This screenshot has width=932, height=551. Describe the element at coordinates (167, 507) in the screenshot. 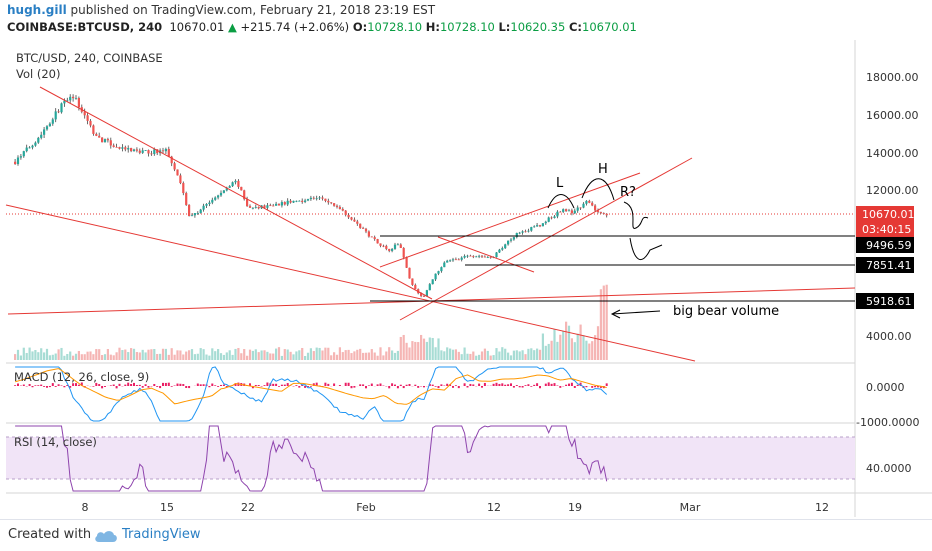

I see `x-tick-15: 15` at that location.